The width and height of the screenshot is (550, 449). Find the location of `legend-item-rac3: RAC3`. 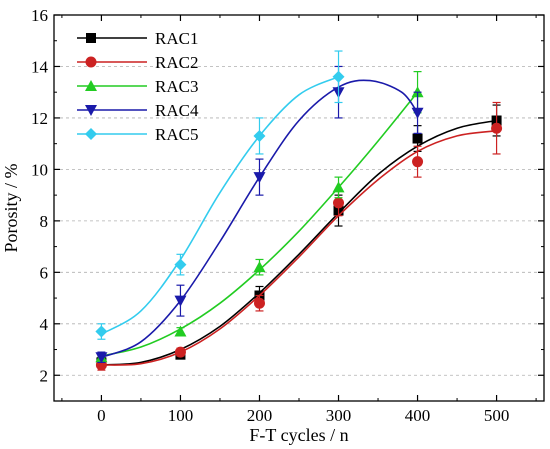

legend-item-rac3: RAC3 is located at coordinates (137, 86).